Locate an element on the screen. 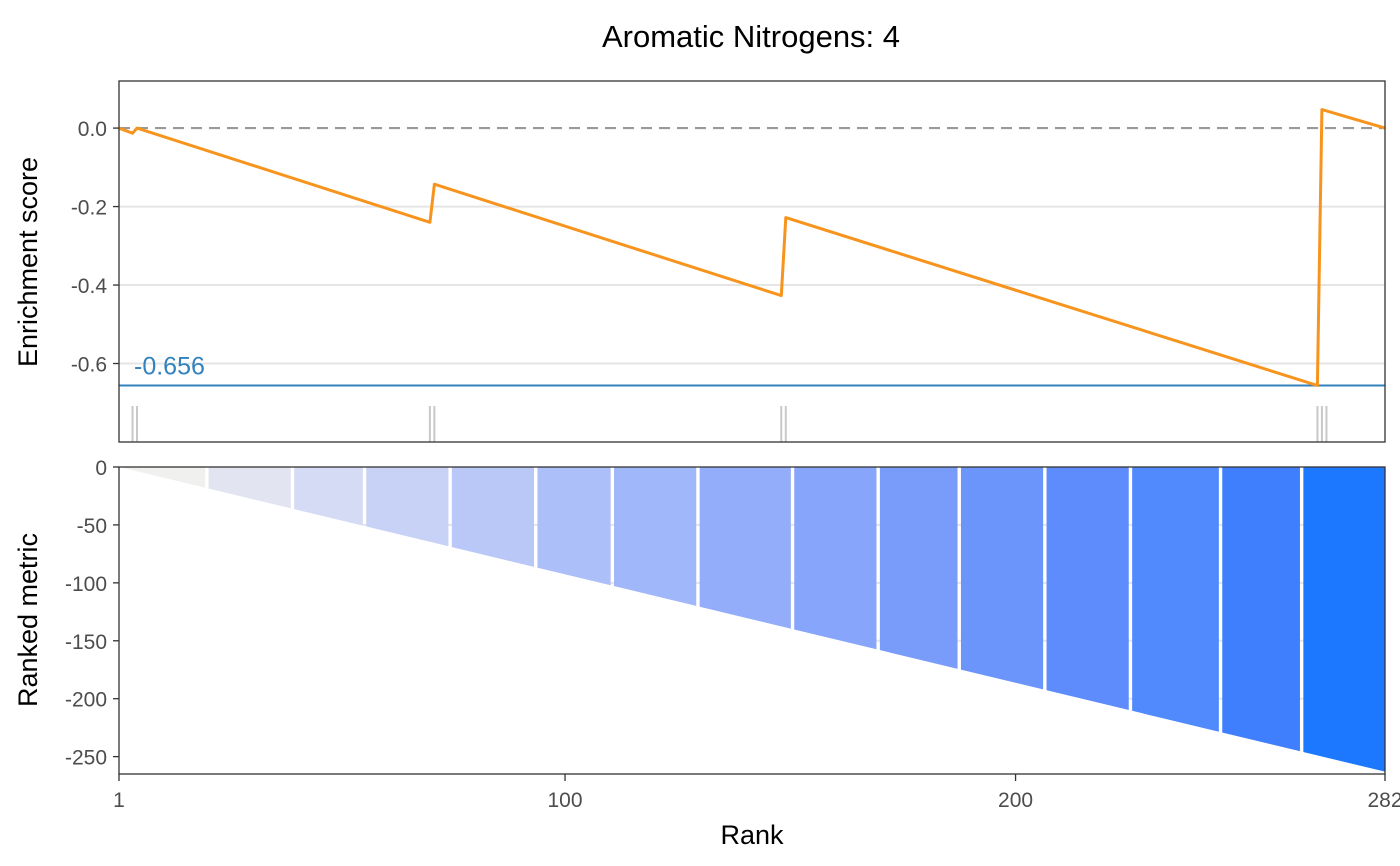 The image size is (1400, 866). y-tick-label: -100 is located at coordinates (86, 584).